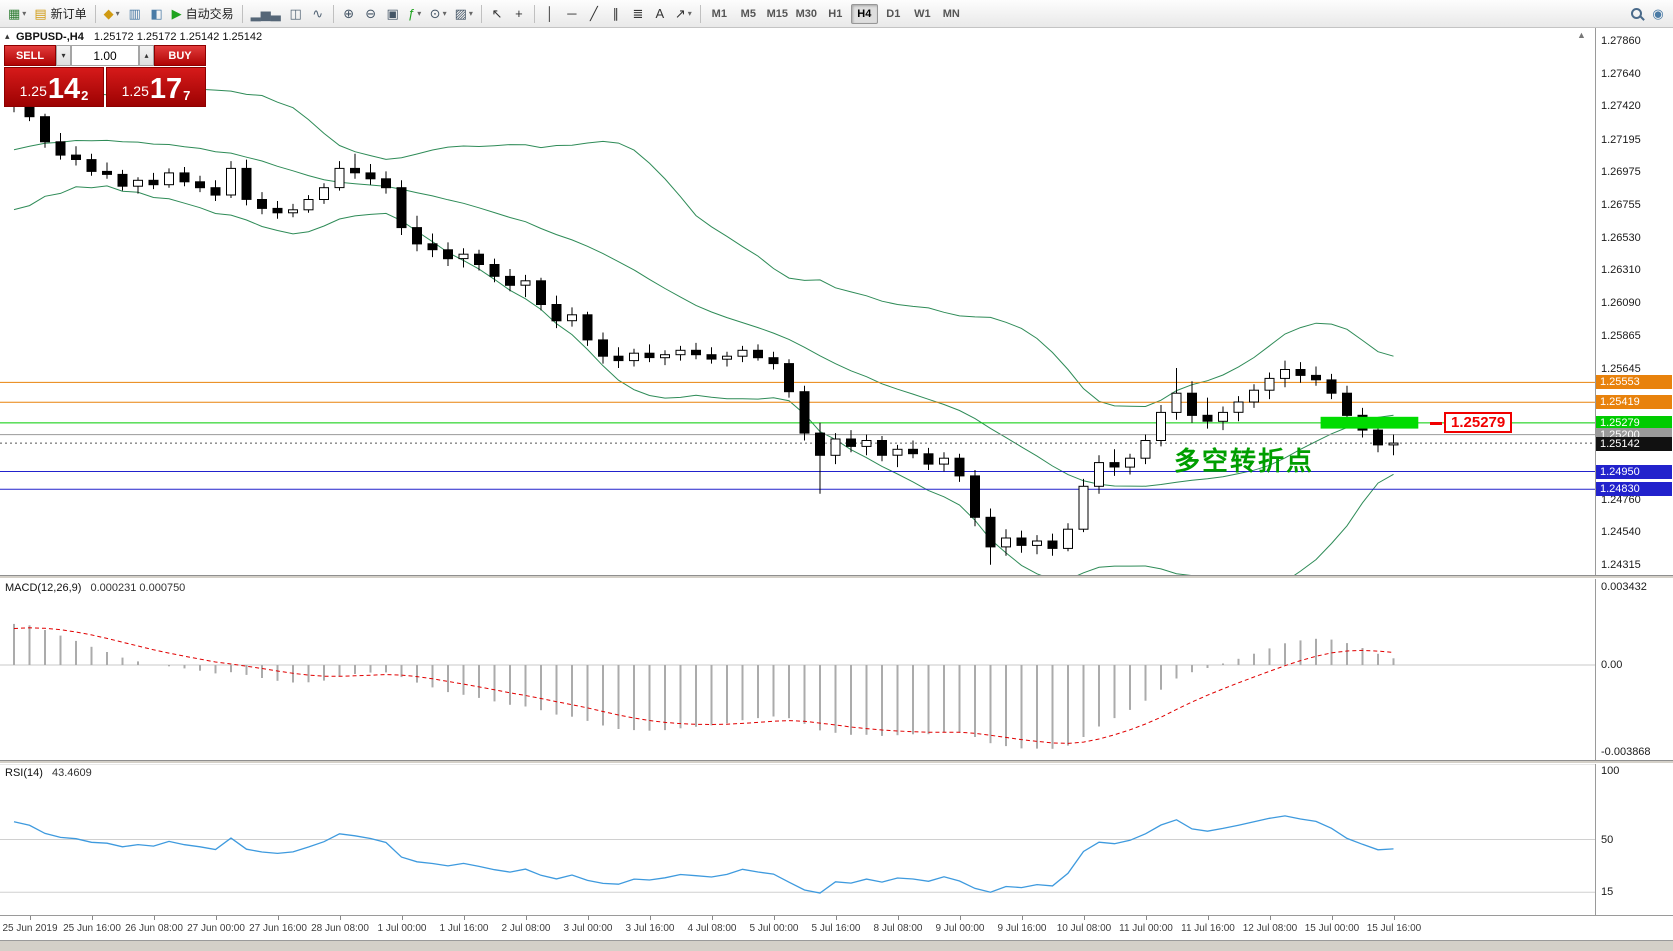  Describe the element at coordinates (438, 14) in the screenshot. I see `periods-button: ⊙ ▾` at that location.